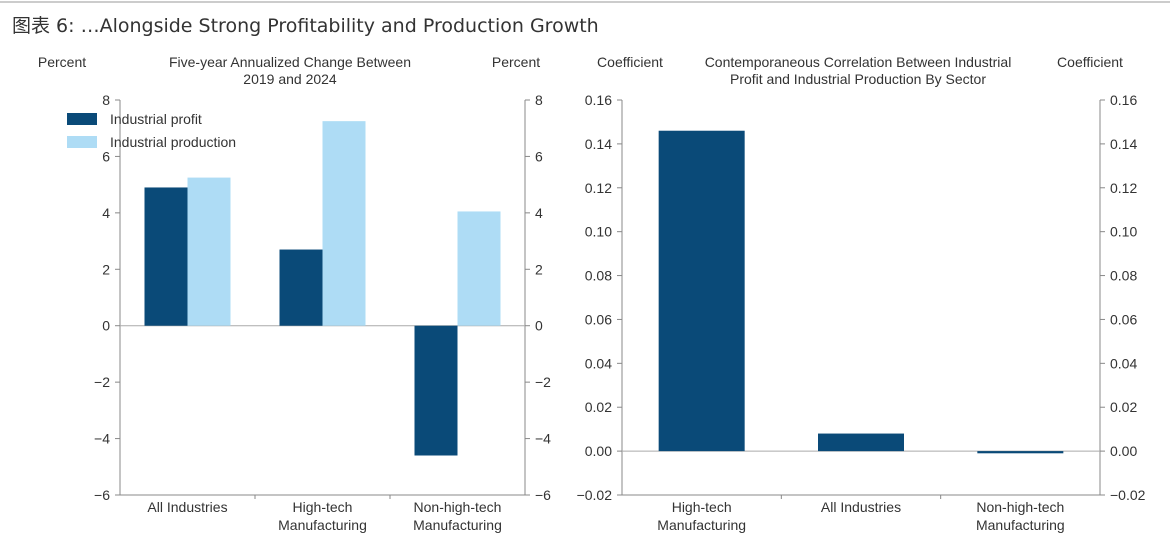 The height and width of the screenshot is (546, 1170). What do you see at coordinates (598, 144) in the screenshot?
I see `y-tick-label-left: 0.14` at bounding box center [598, 144].